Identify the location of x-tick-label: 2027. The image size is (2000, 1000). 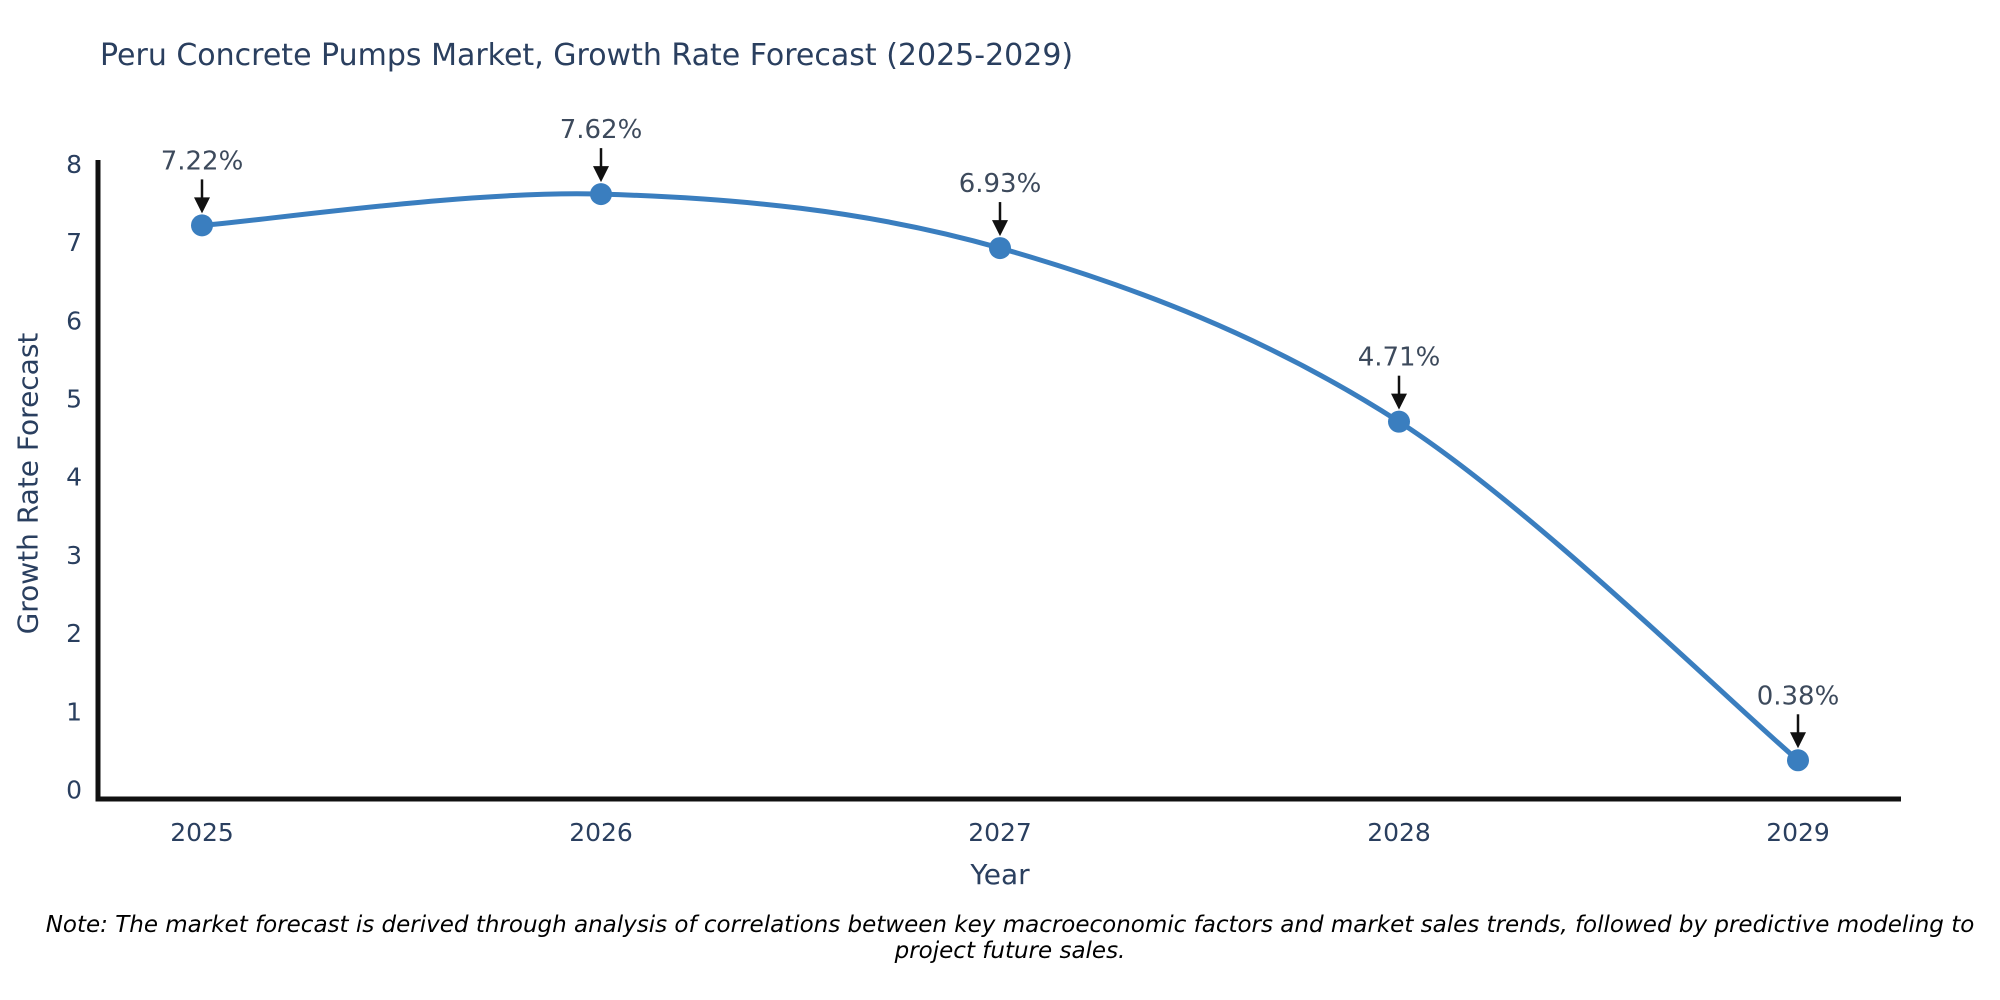
(1000, 832).